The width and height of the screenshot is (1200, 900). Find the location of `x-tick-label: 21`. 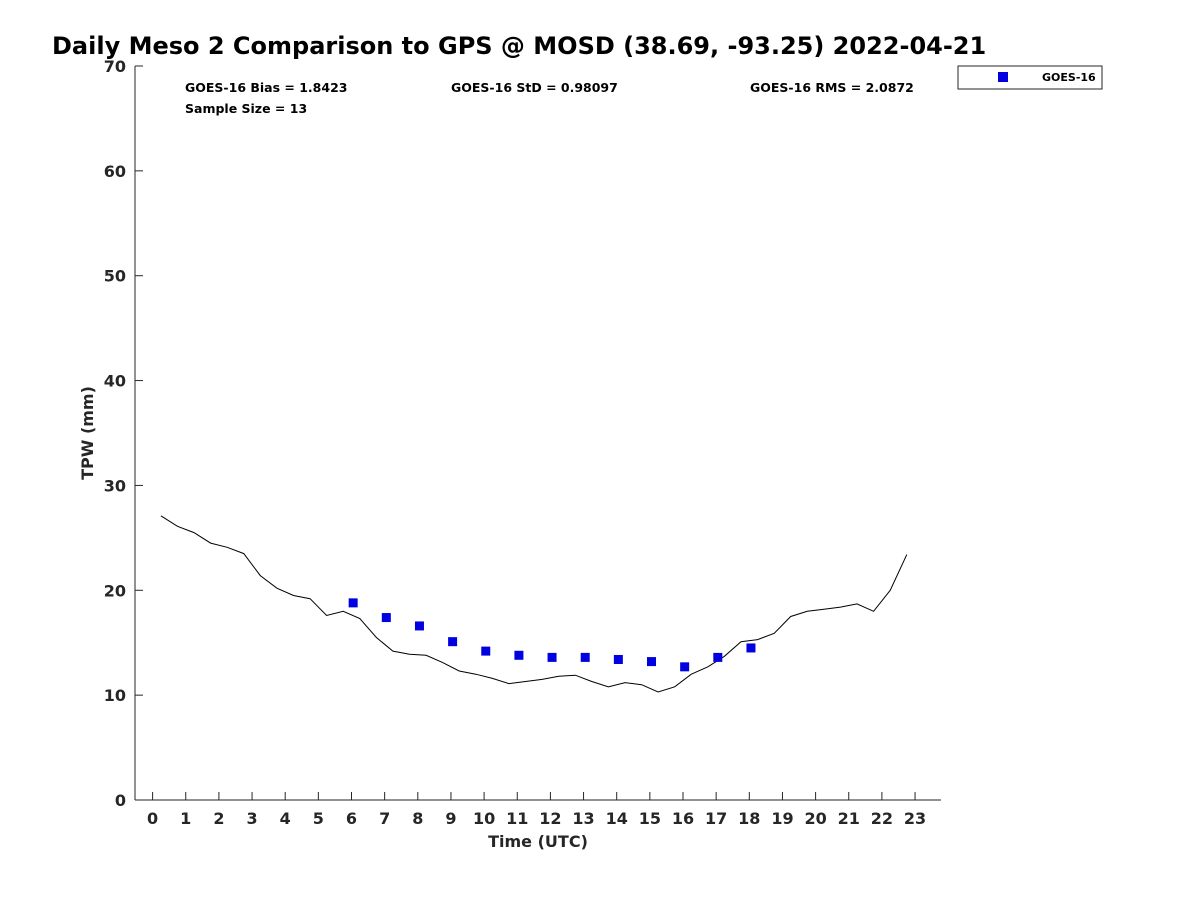

x-tick-label: 21 is located at coordinates (849, 818).